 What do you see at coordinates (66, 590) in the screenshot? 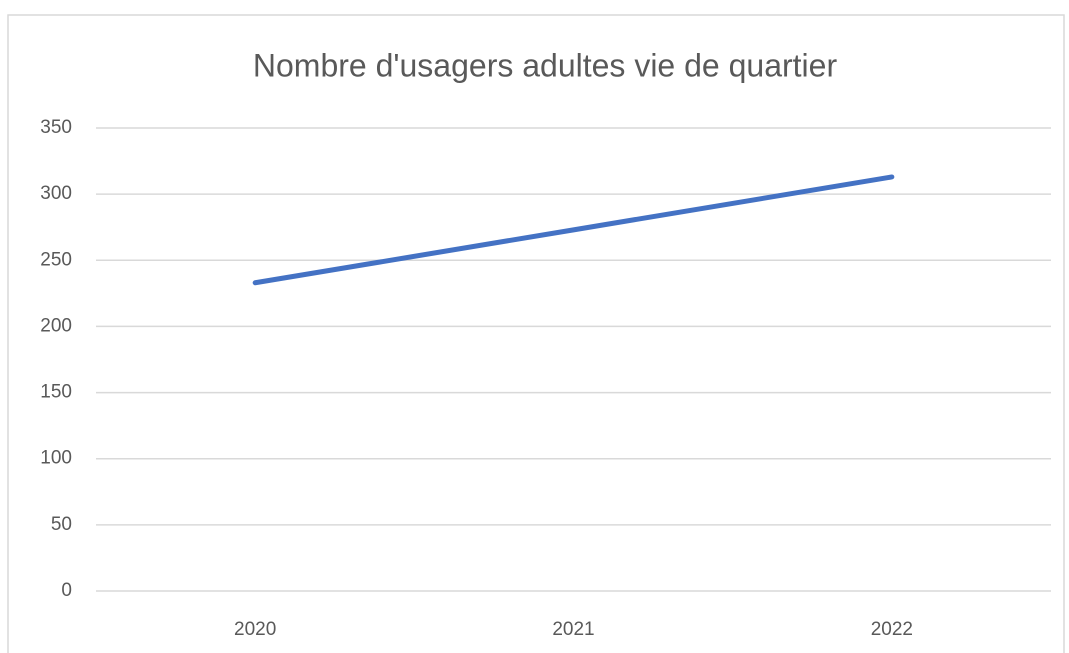
I see `y-tick-label: 0` at bounding box center [66, 590].